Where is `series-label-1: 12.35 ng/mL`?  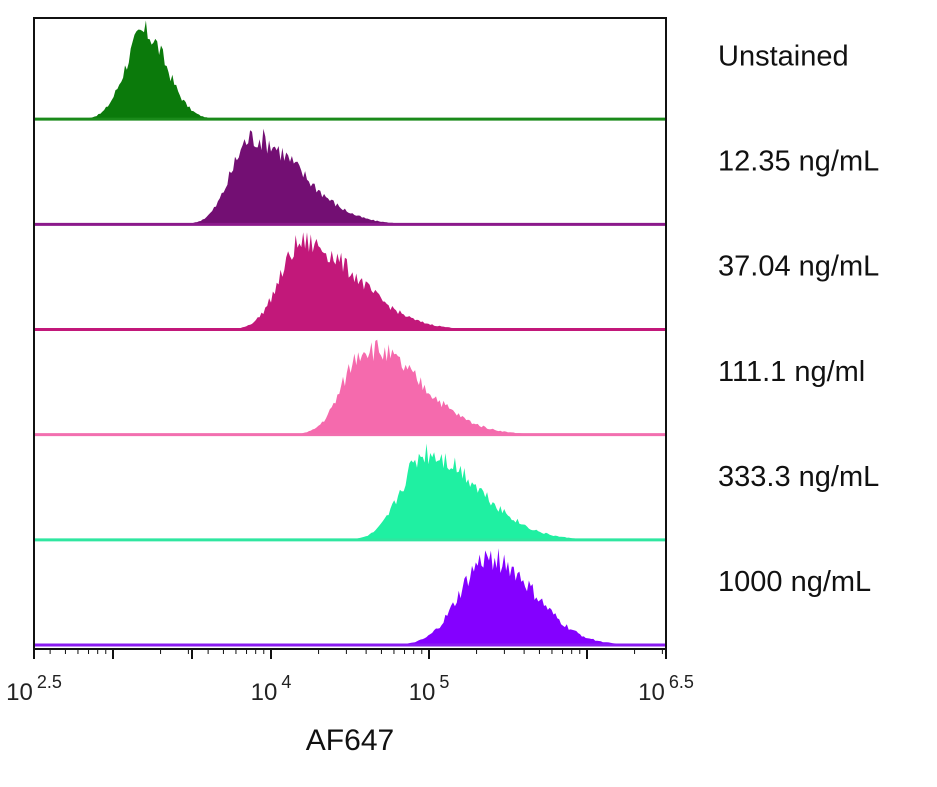
series-label-1: 12.35 ng/mL is located at coordinates (798, 161).